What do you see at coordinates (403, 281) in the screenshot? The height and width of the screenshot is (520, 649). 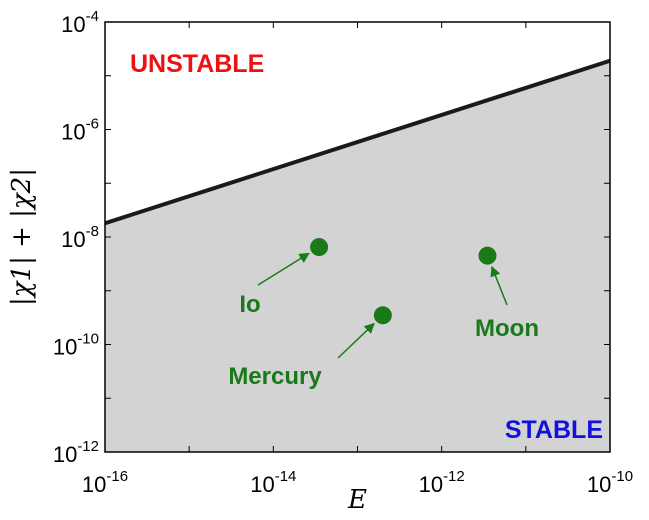 I see `data-points` at bounding box center [403, 281].